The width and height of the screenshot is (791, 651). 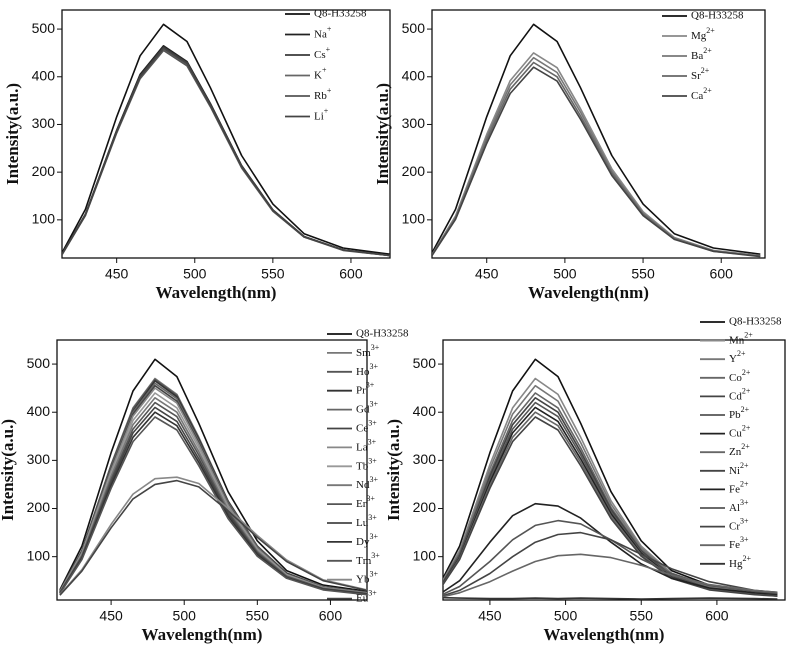 What do you see at coordinates (368, 559) in the screenshot?
I see `legend-label: Tm3+` at bounding box center [368, 559].